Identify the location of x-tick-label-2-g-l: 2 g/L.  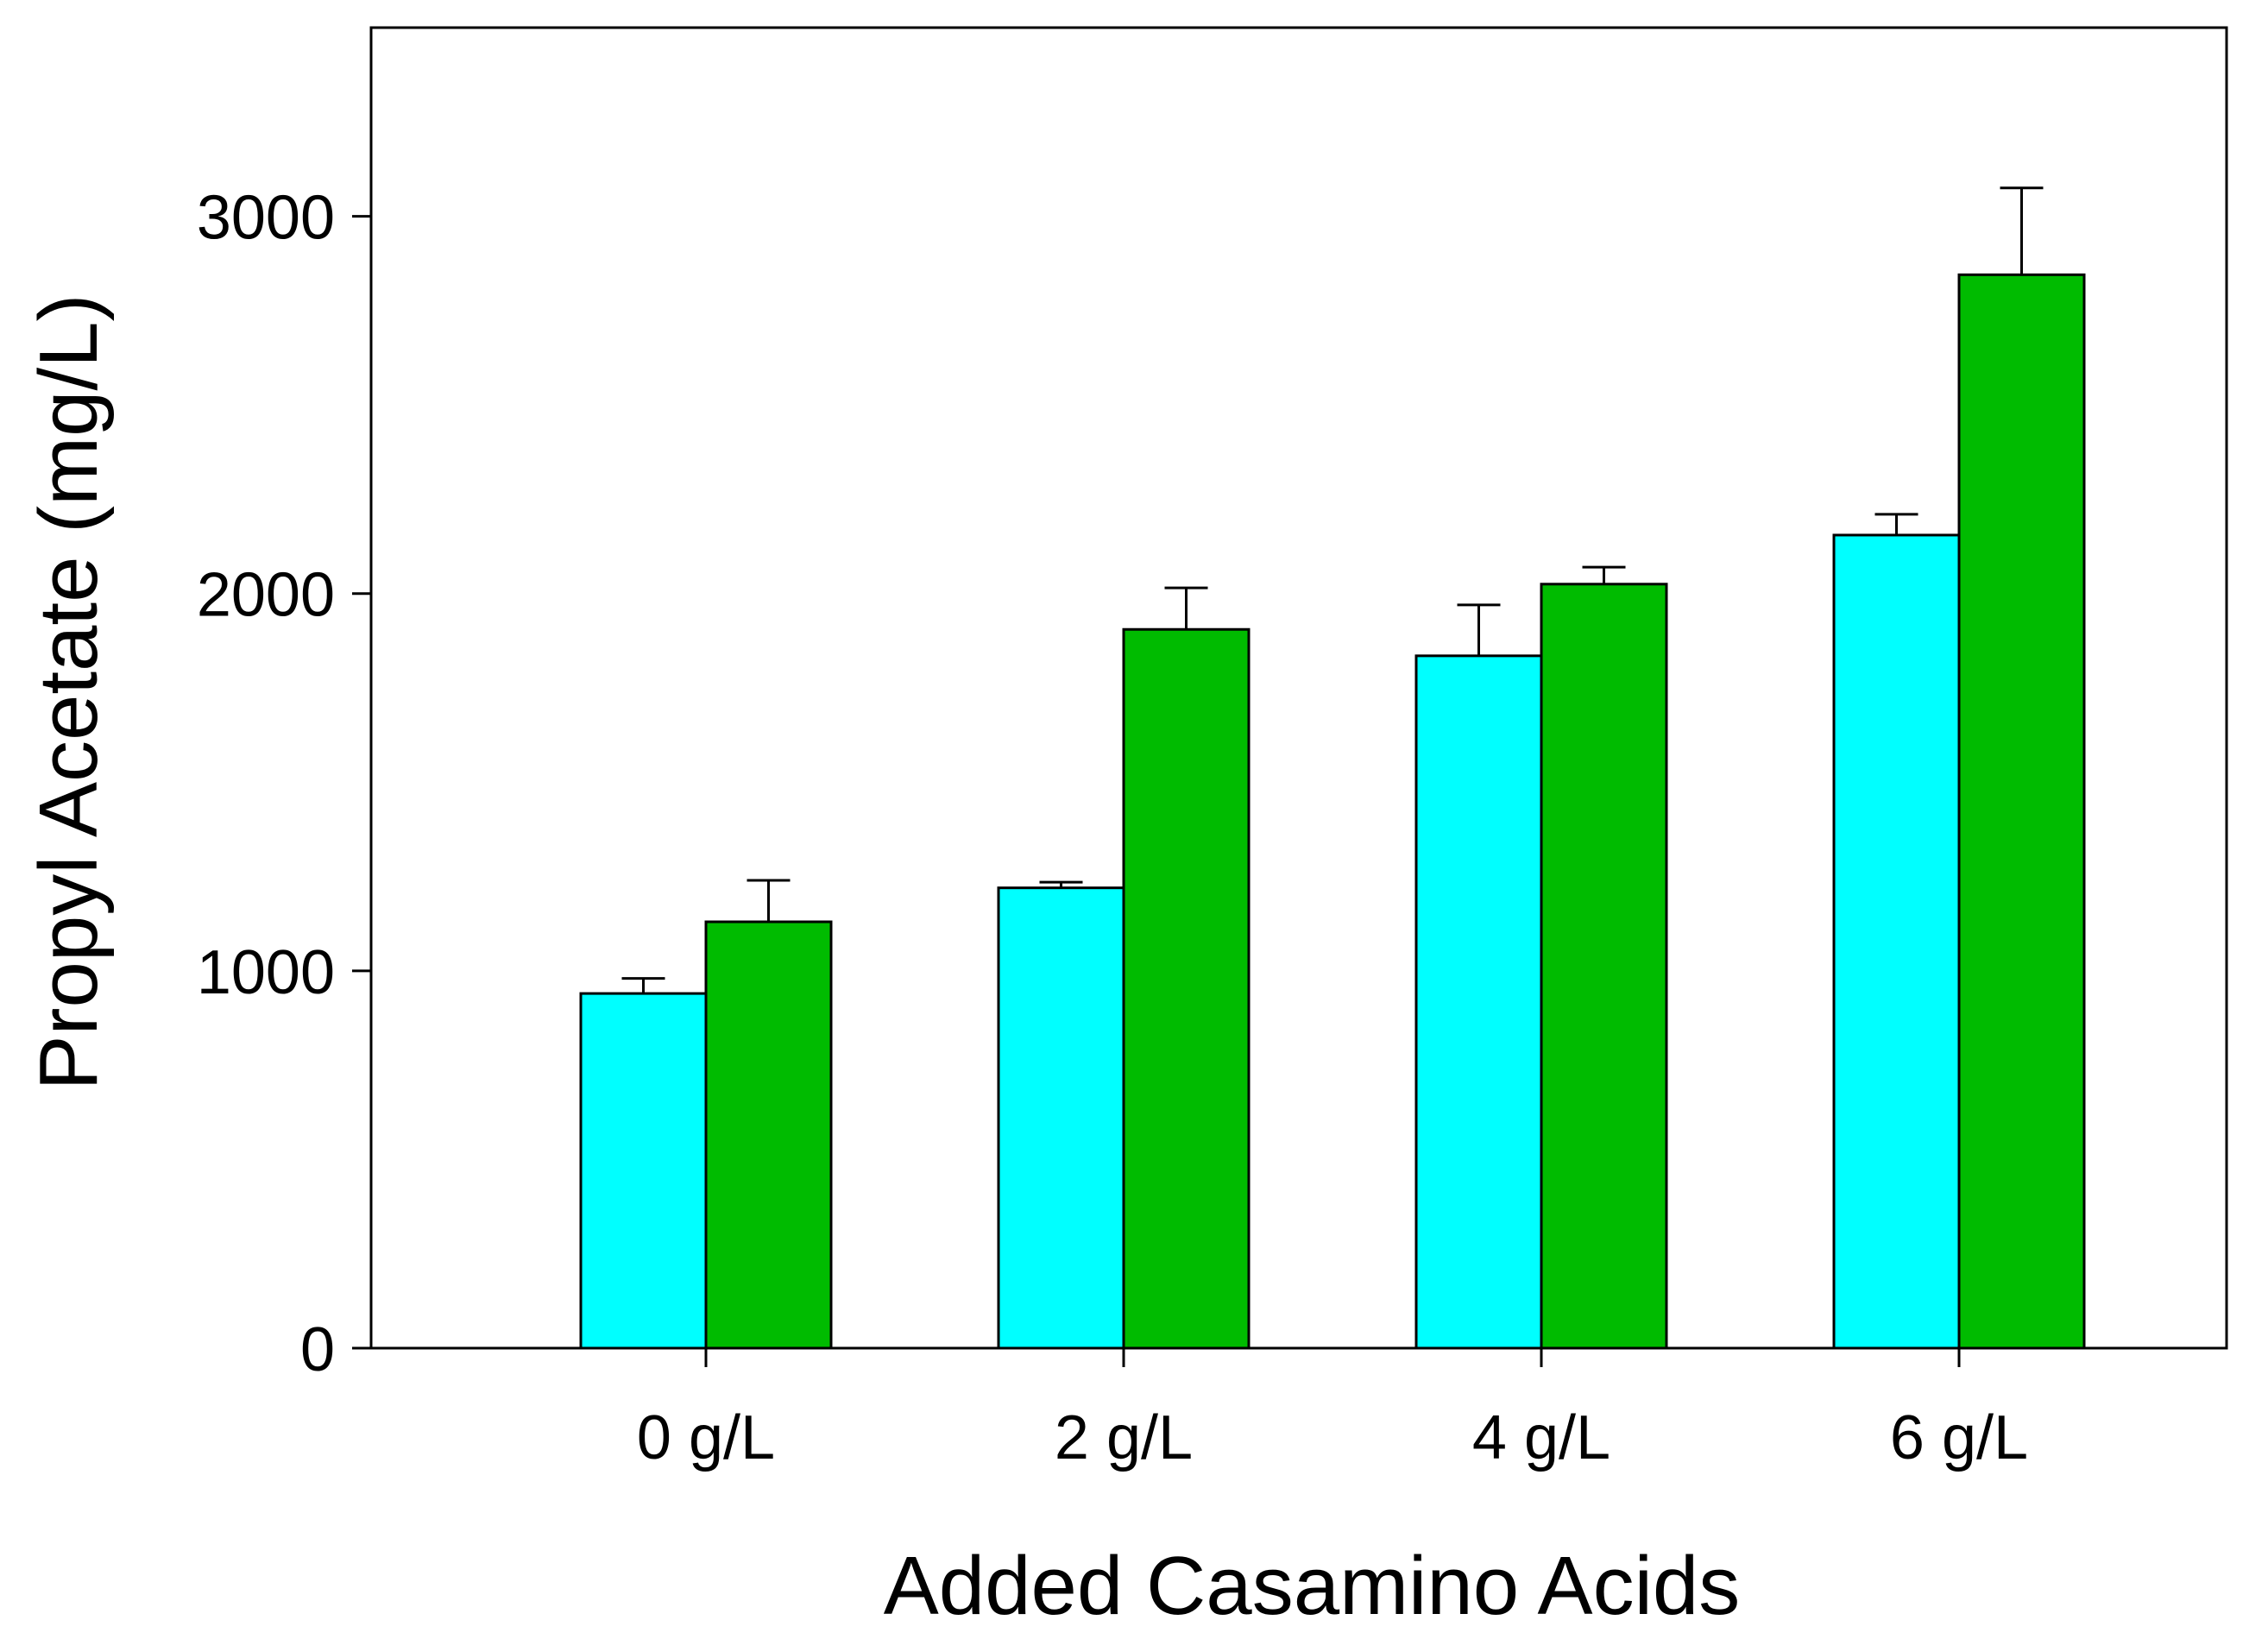
(1124, 1438).